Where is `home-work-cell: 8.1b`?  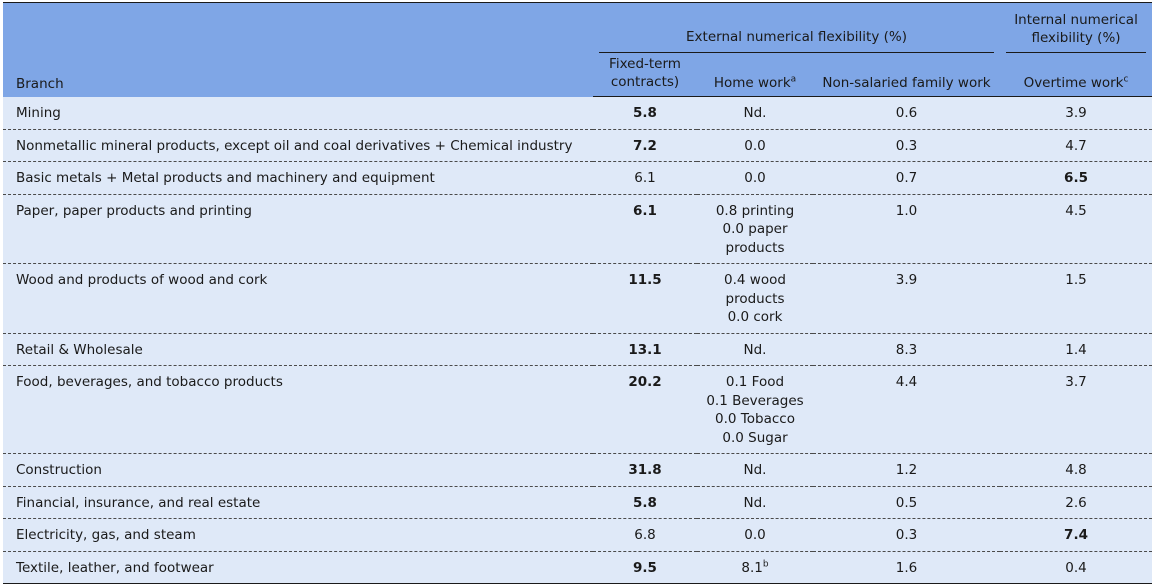 home-work-cell: 8.1b is located at coordinates (755, 567).